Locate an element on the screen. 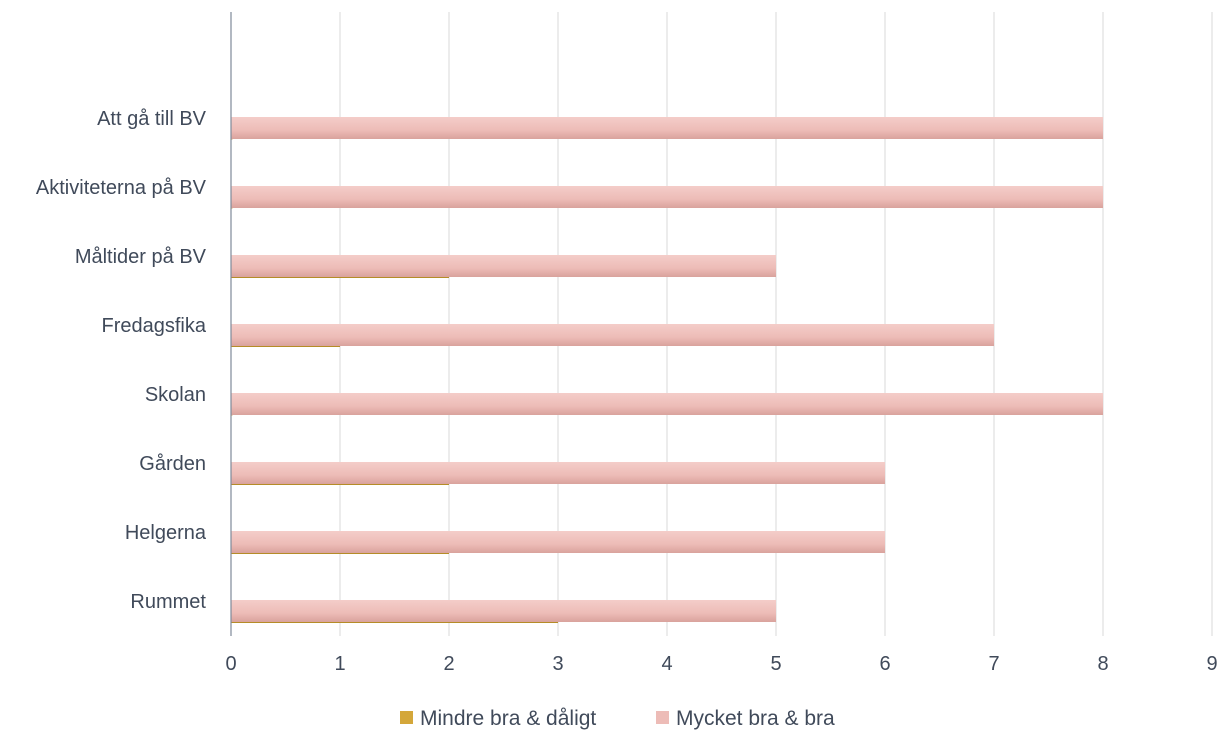 The width and height of the screenshot is (1225, 736). x-tick-label: 1 is located at coordinates (339, 664).